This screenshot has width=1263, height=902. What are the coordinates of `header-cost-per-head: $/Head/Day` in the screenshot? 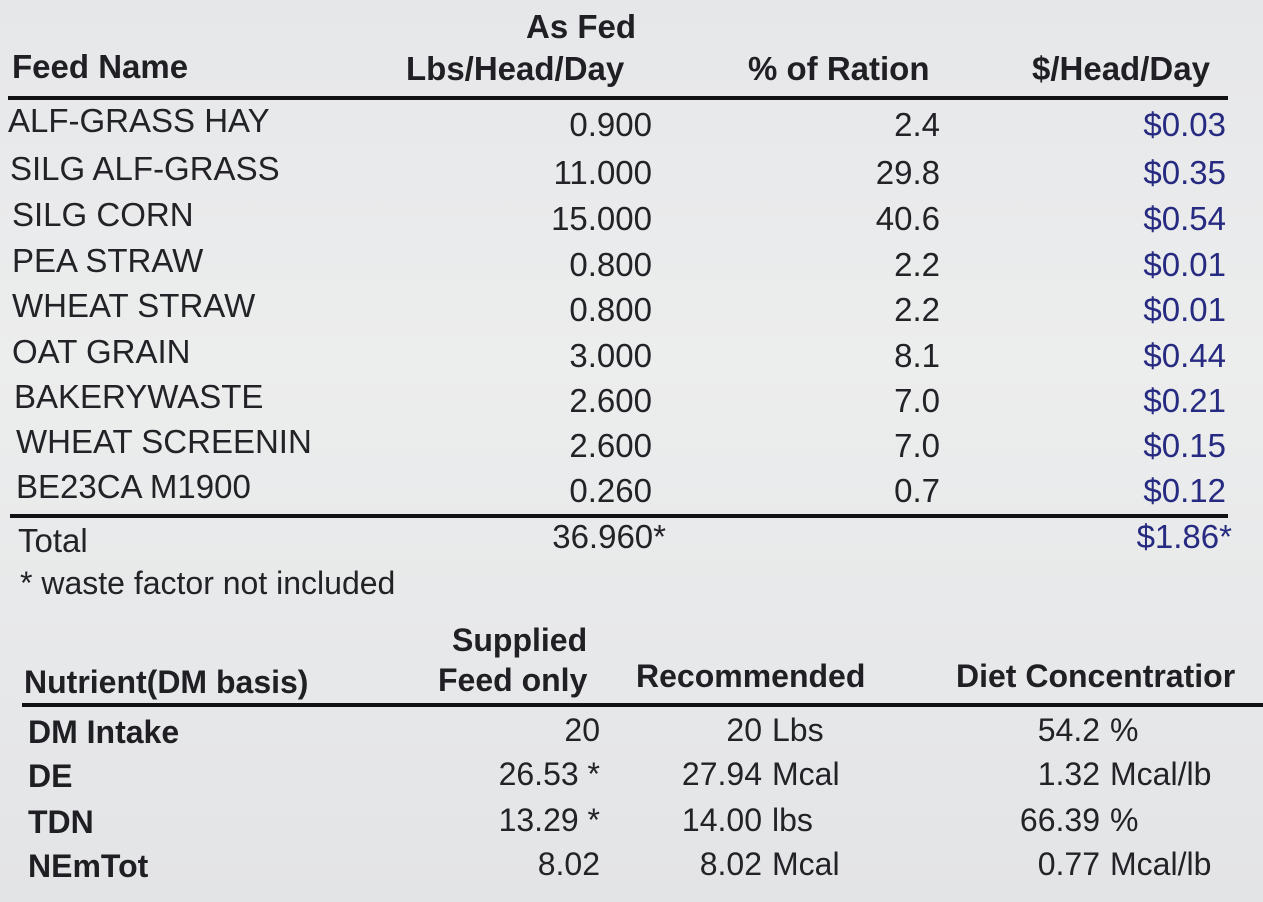 It's located at (1121, 68).